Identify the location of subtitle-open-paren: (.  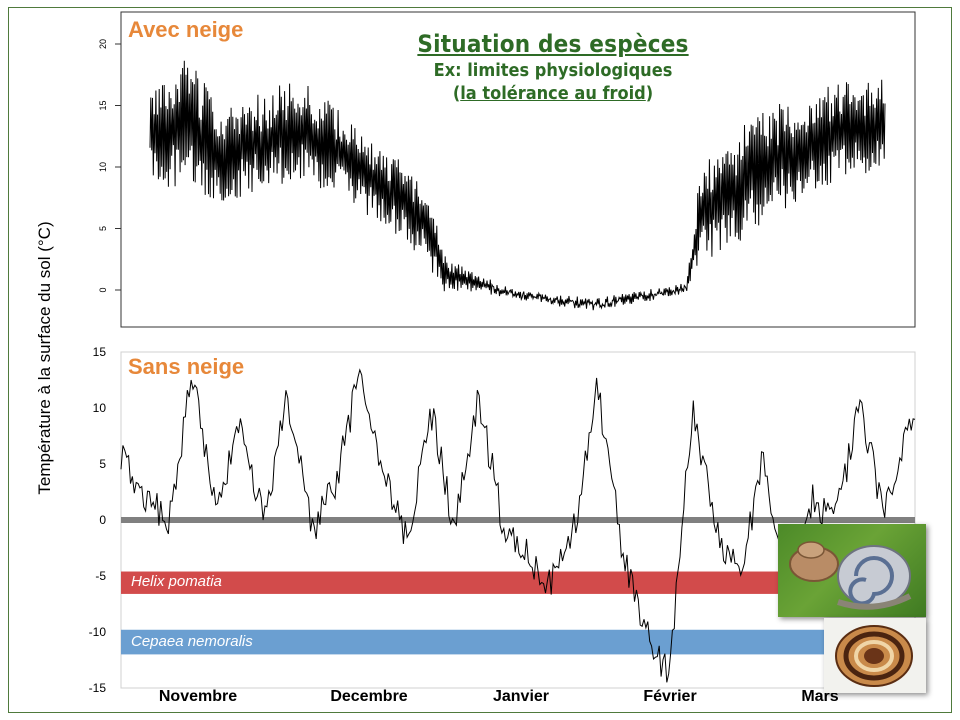
(456, 93).